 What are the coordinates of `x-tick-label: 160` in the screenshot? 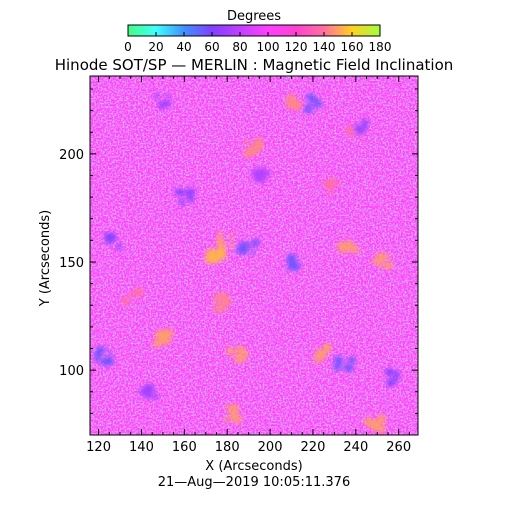 It's located at (184, 447).